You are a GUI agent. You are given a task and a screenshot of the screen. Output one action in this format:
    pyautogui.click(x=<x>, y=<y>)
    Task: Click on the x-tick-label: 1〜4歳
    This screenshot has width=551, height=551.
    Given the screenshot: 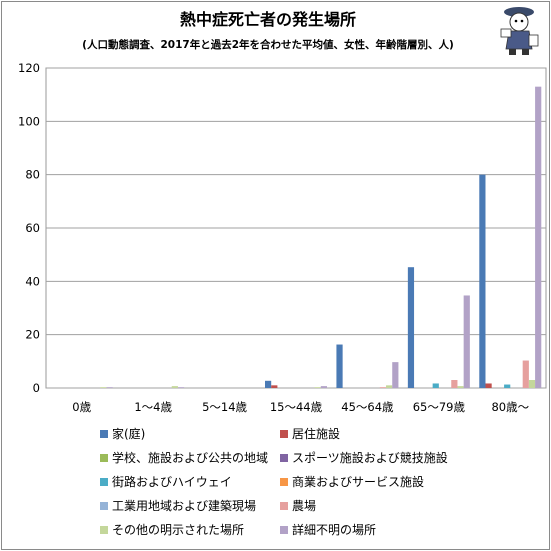 What is the action you would take?
    pyautogui.click(x=153, y=407)
    